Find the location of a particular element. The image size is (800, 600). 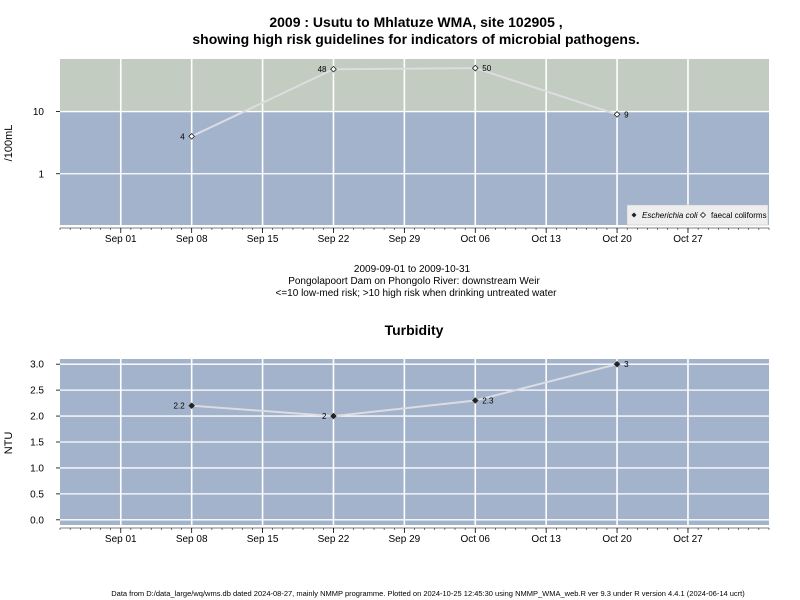

p2-x-tick-label: Sep 22 is located at coordinates (334, 539).